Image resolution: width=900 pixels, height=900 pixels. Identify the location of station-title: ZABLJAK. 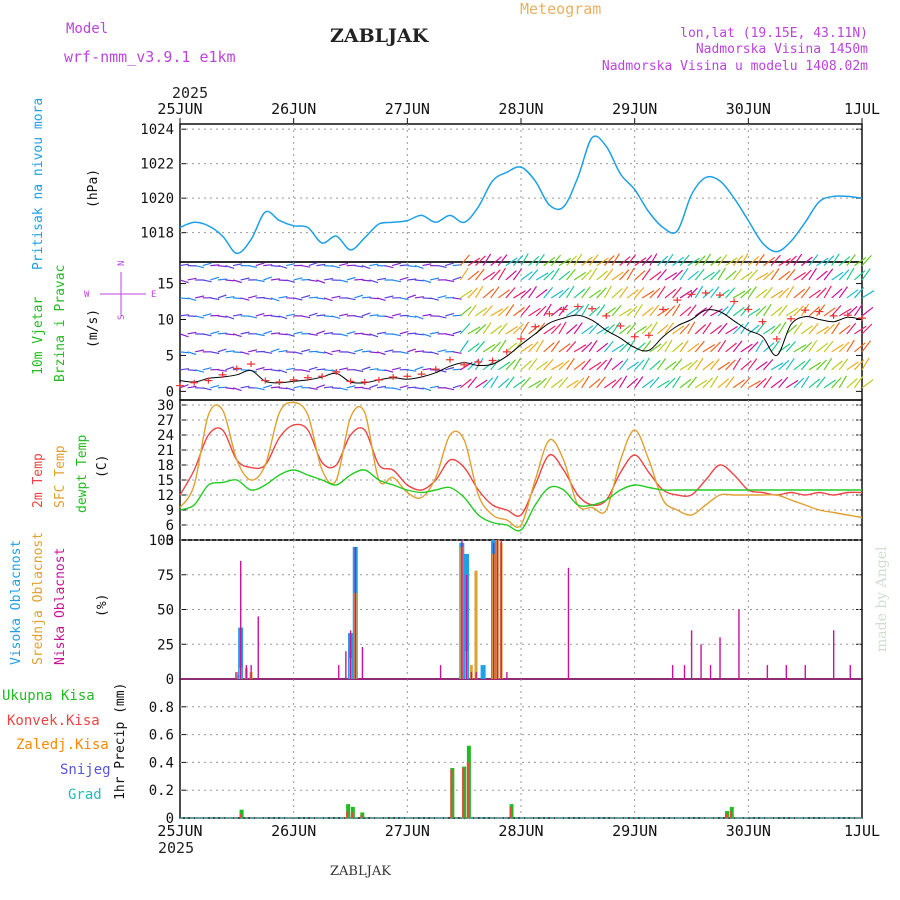
(380, 36).